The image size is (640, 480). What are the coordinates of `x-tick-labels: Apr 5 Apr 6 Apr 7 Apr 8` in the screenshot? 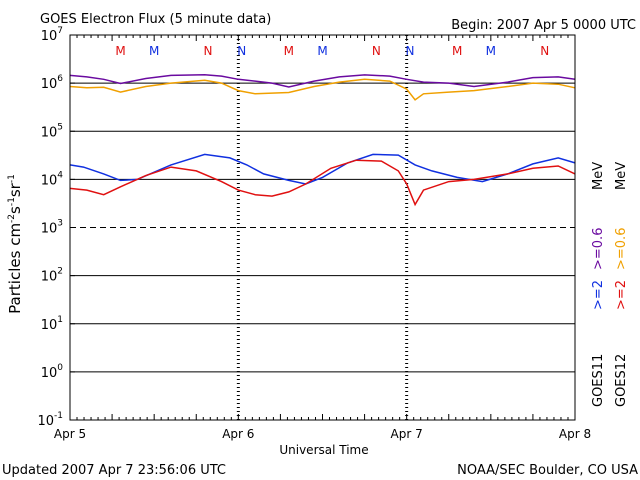 It's located at (322, 434).